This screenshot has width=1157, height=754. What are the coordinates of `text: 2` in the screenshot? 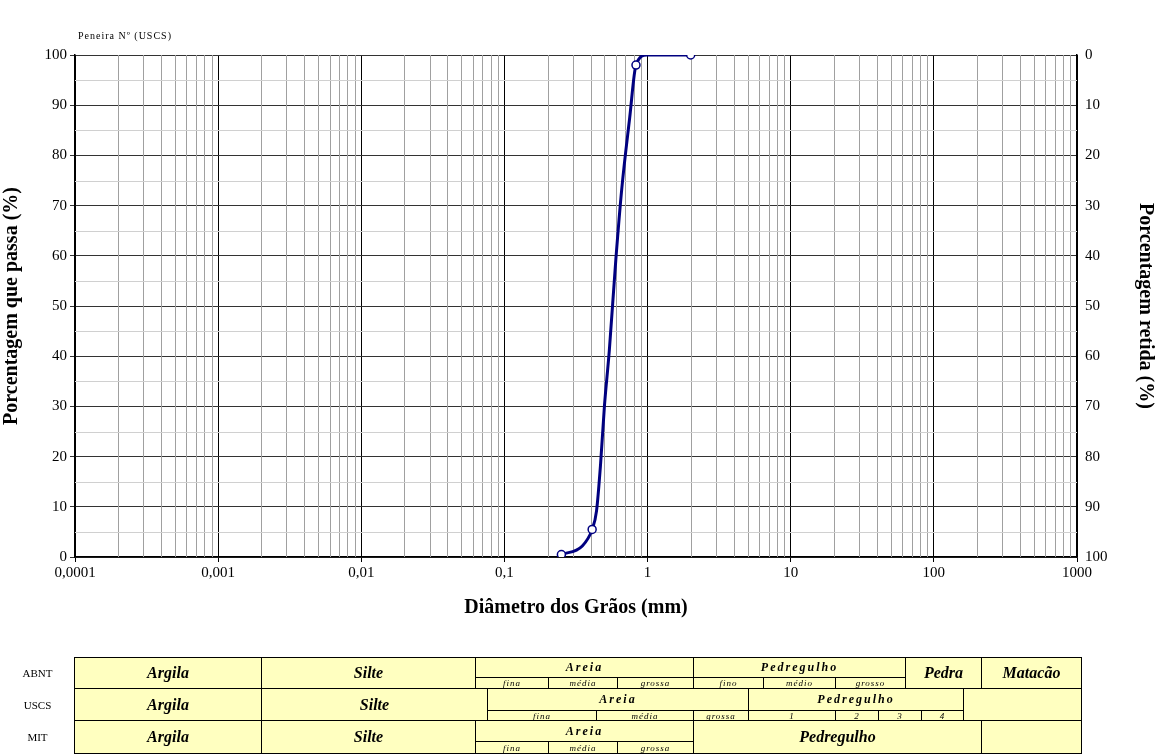 It's located at (857, 715).